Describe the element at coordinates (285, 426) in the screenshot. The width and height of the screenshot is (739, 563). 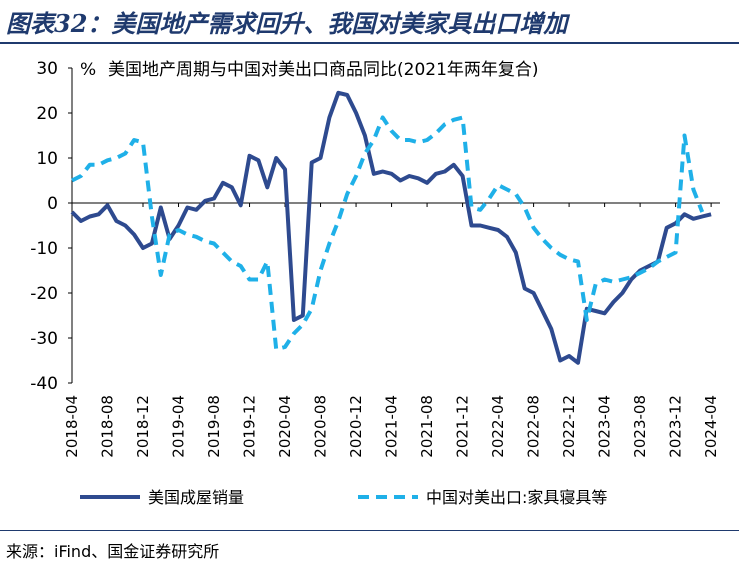
I see `x-tick-label: 2020-04` at that location.